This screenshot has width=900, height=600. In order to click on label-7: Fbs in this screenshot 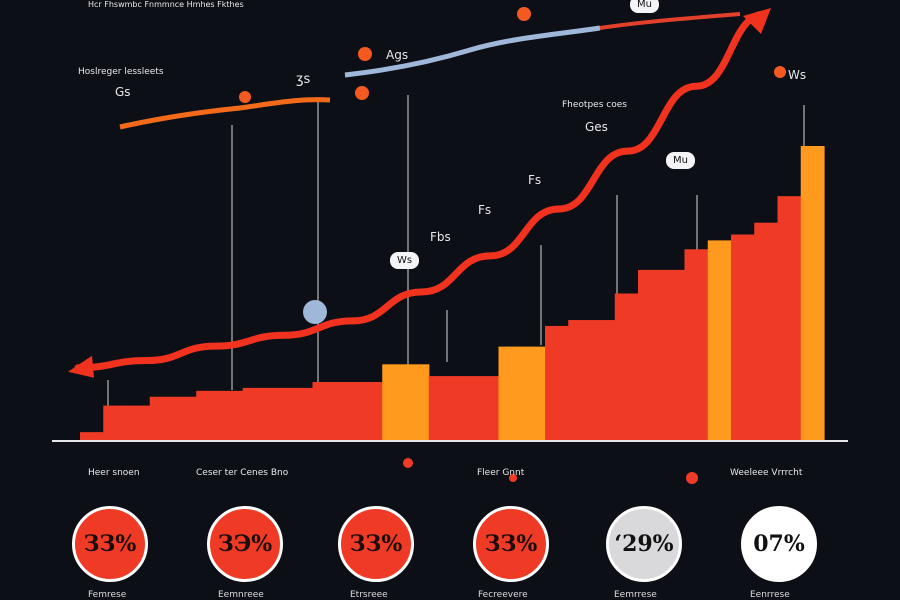, I will do `click(440, 237)`.